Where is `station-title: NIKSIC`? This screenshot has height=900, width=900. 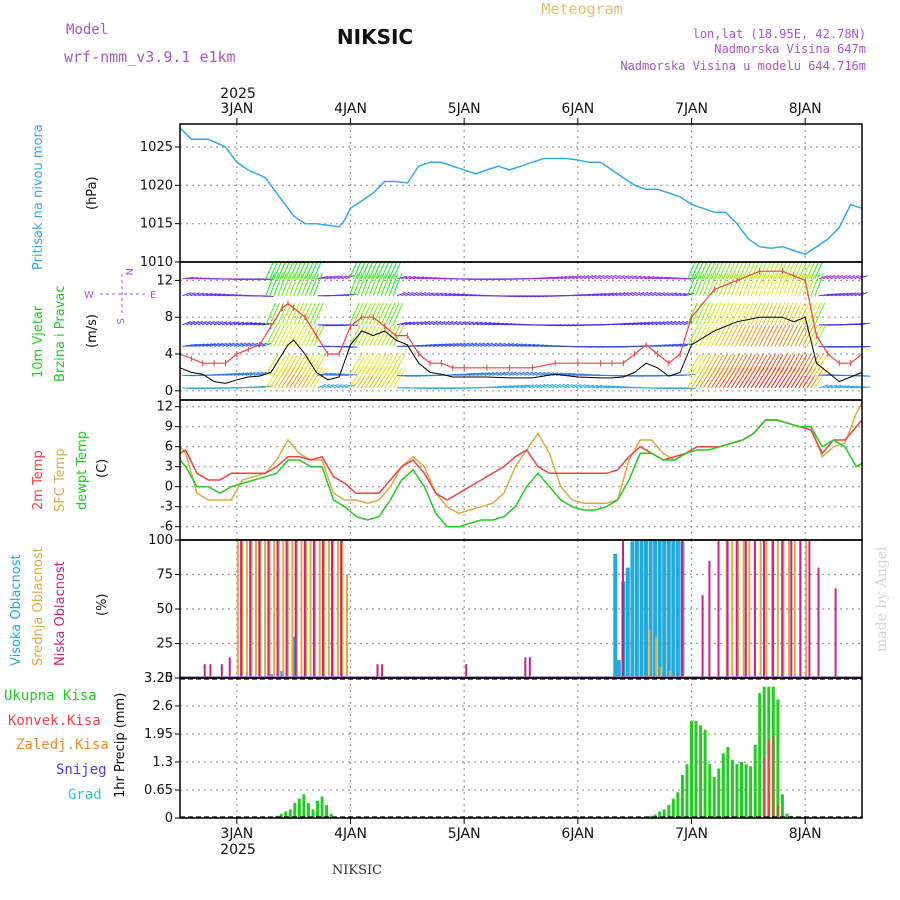
station-title: NIKSIC is located at coordinates (375, 37).